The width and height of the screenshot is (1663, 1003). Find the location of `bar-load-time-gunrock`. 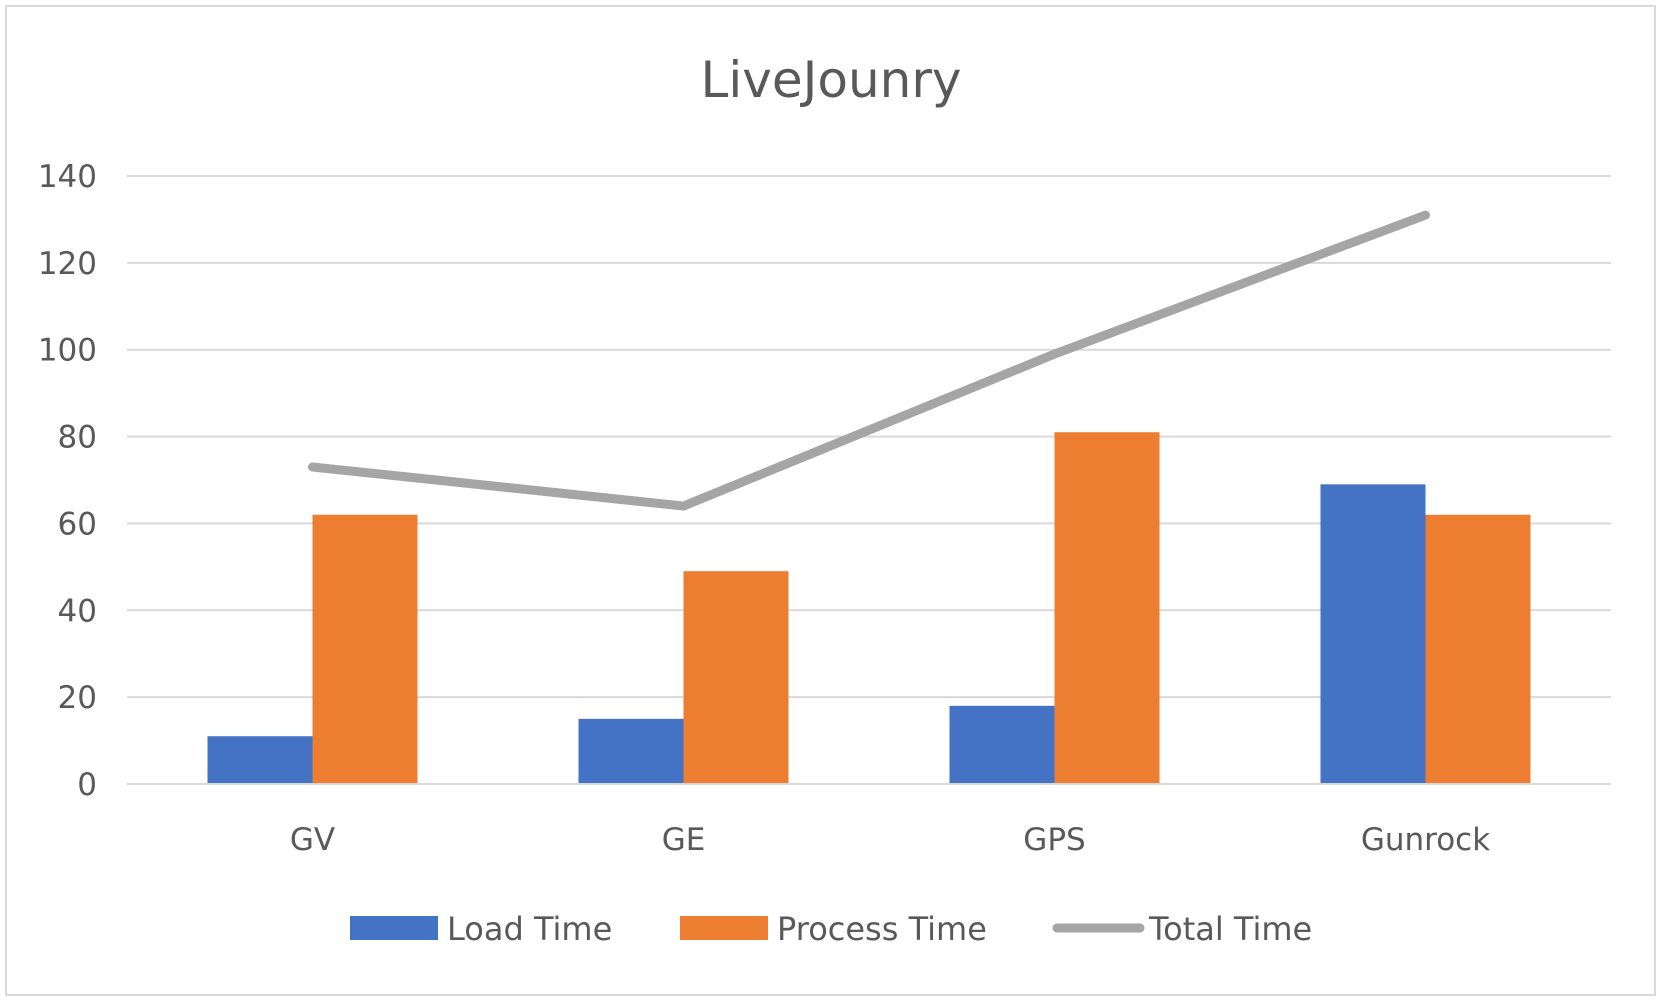

bar-load-time-gunrock is located at coordinates (1373, 634).